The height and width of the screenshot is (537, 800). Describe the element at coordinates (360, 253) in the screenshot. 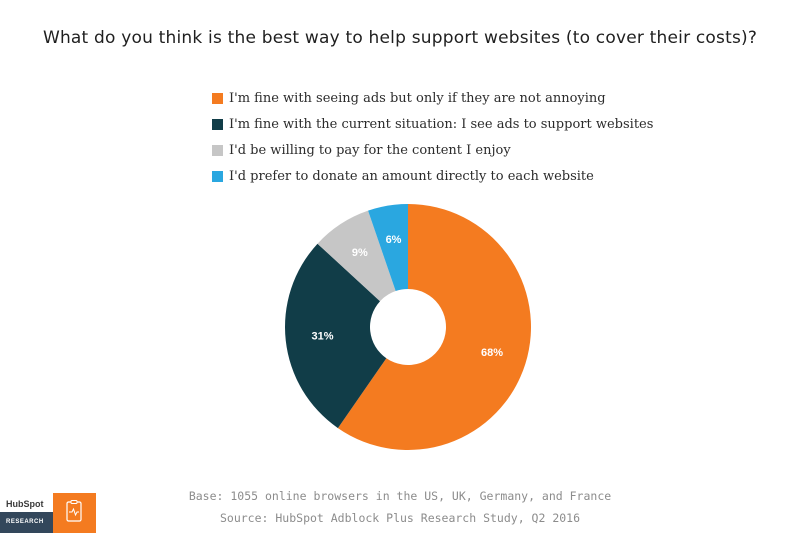

I see `slice-label-pay-for-content: 9%` at that location.